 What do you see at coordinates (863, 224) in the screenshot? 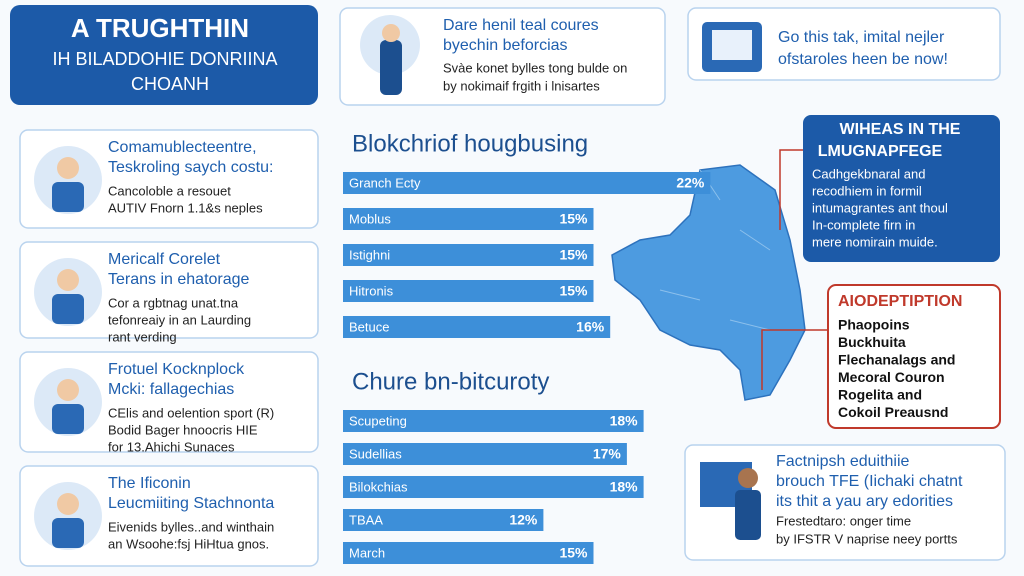
I see `info-text: In-complete firn in` at bounding box center [863, 224].